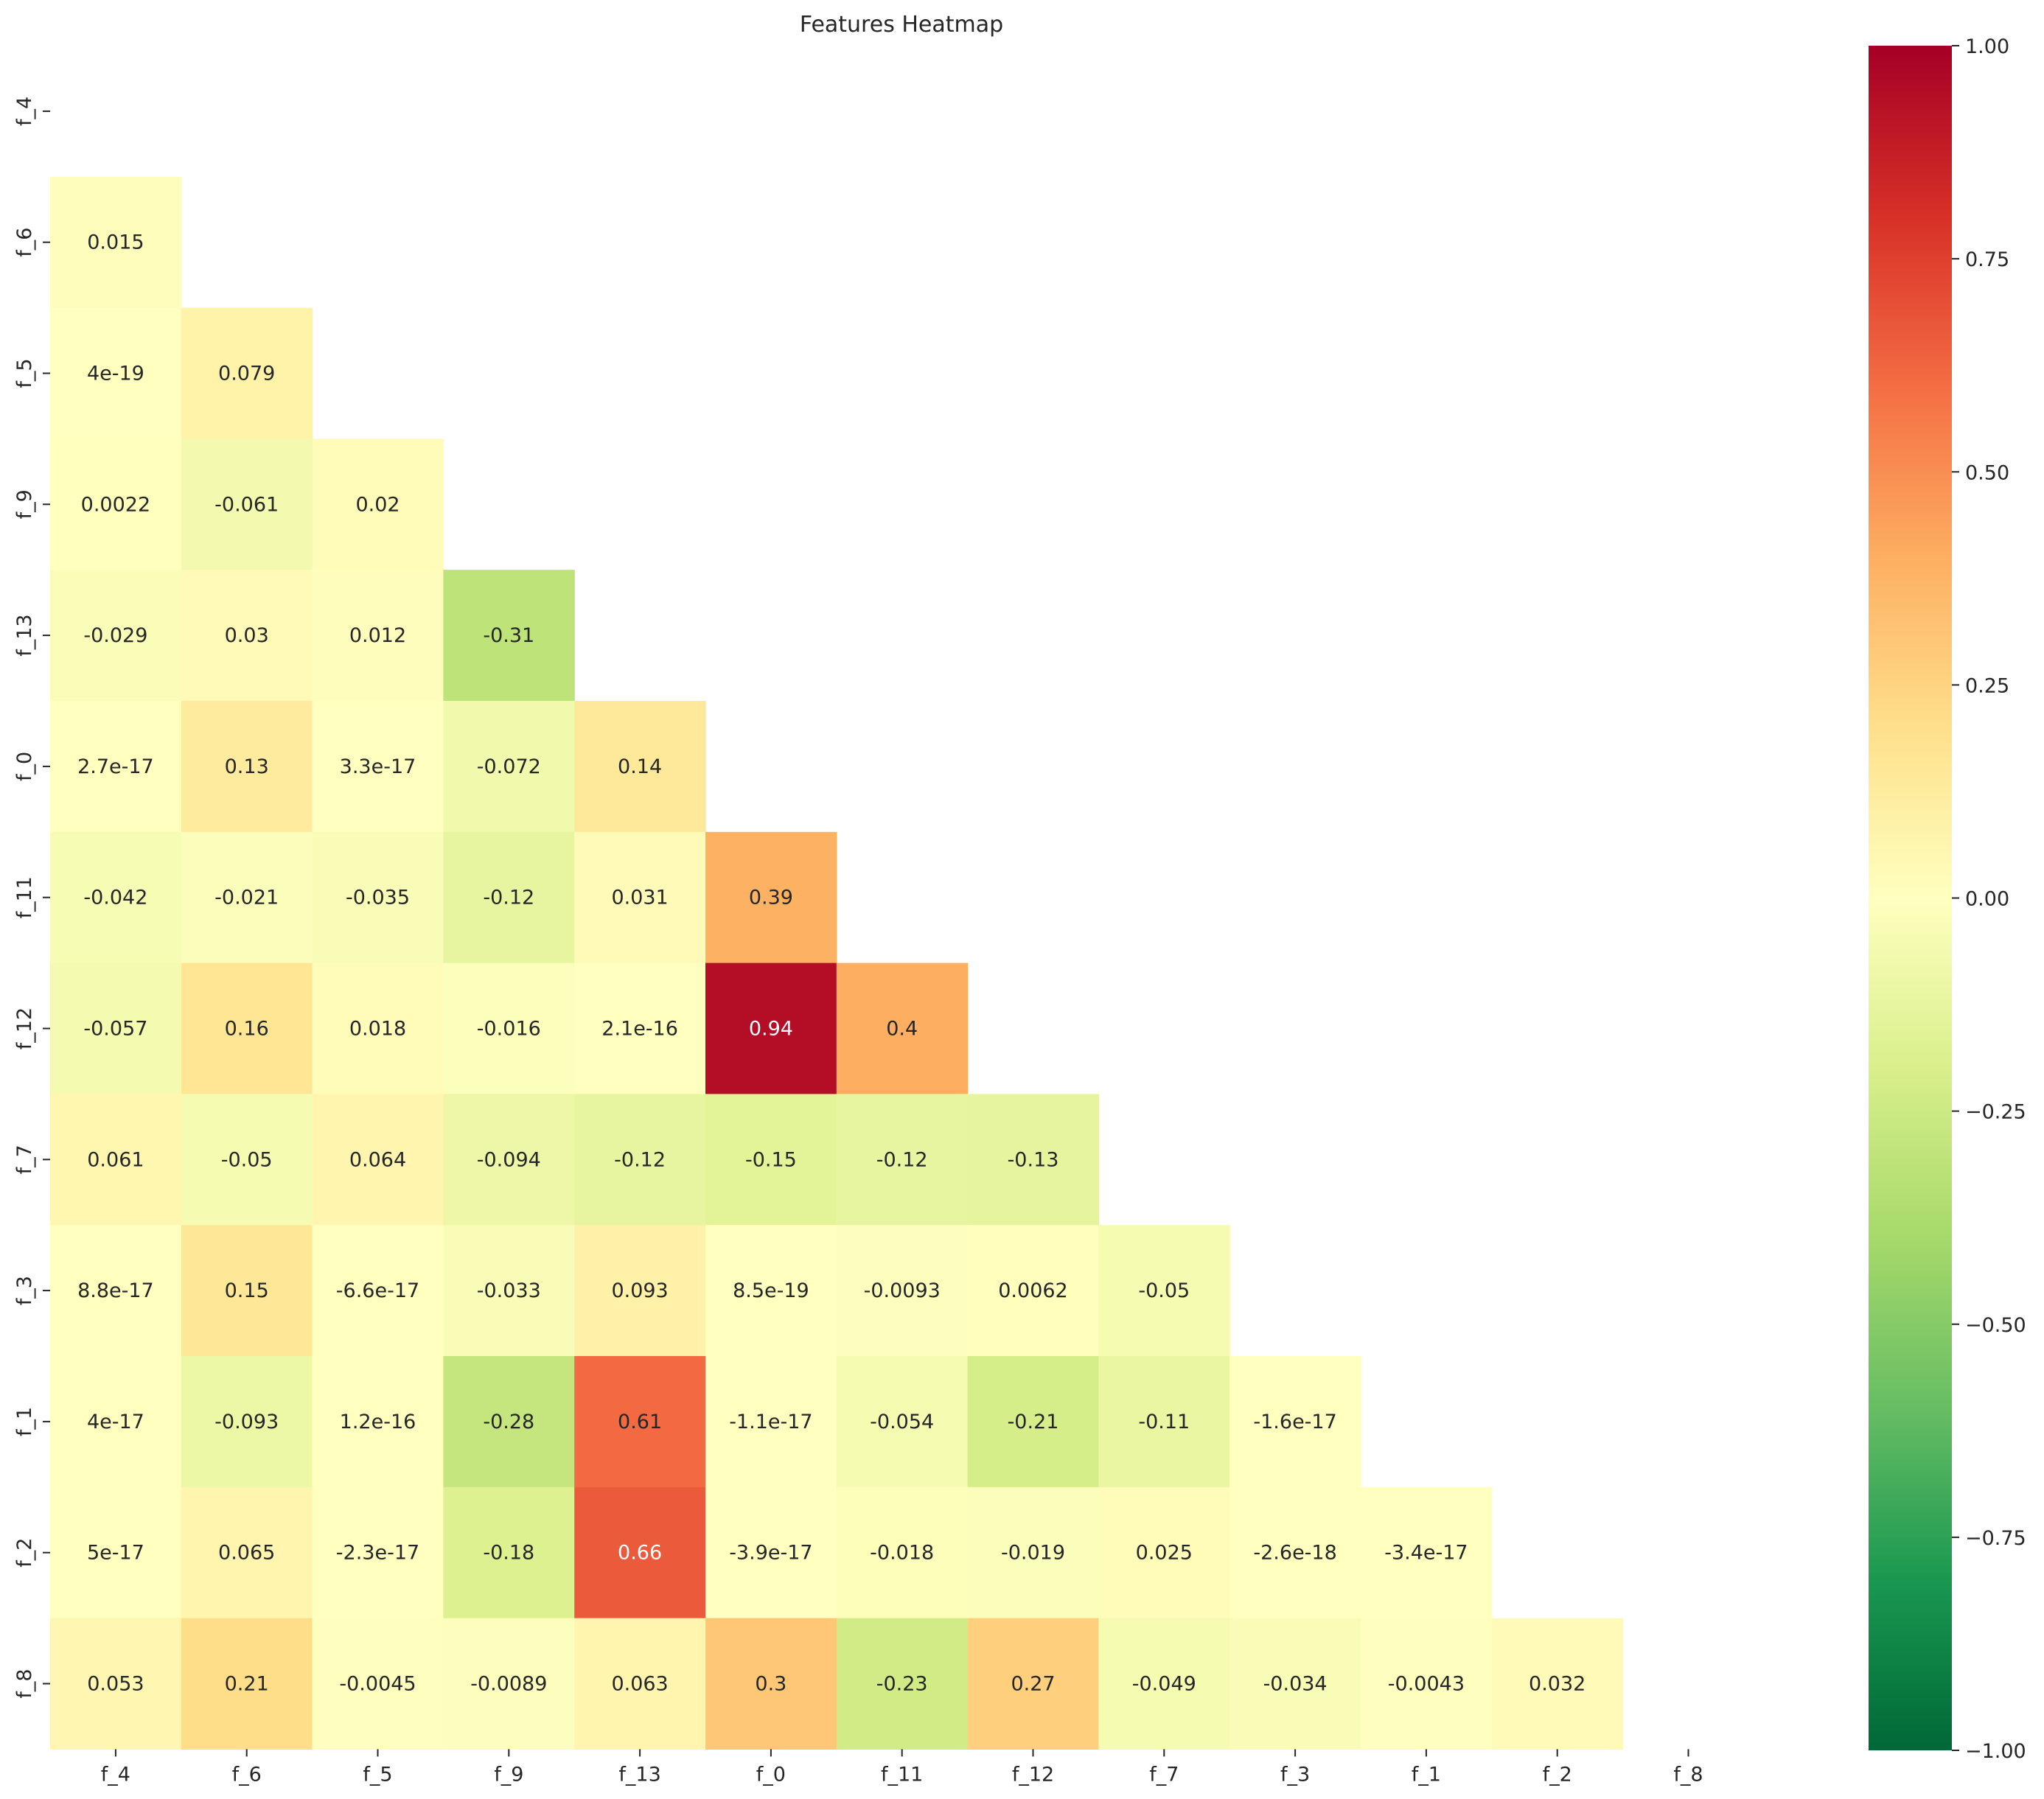 The image size is (2044, 1799). What do you see at coordinates (247, 898) in the screenshot?
I see `heatmap-cell-value: -0.021` at bounding box center [247, 898].